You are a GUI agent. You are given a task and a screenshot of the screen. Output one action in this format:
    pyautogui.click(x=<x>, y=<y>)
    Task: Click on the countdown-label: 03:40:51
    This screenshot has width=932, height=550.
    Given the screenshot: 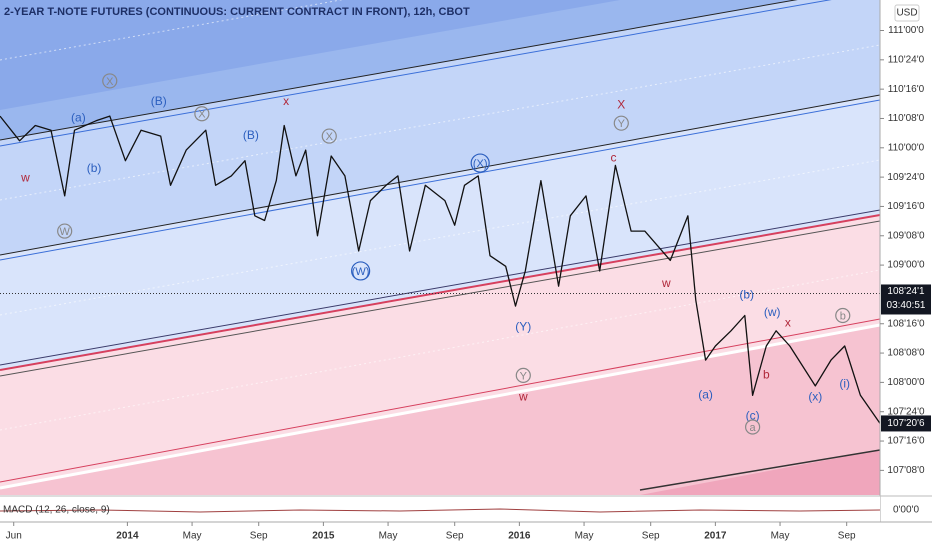 What is the action you would take?
    pyautogui.click(x=906, y=305)
    